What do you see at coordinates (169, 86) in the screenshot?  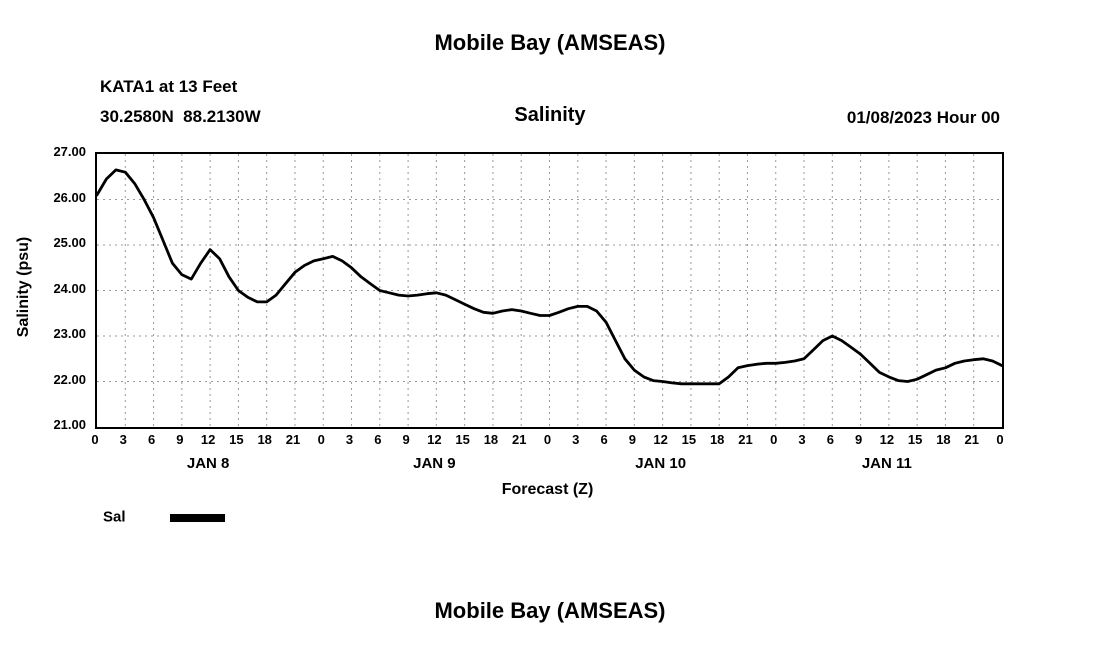 I see `station-label: KATA1 at 13 Feet` at bounding box center [169, 86].